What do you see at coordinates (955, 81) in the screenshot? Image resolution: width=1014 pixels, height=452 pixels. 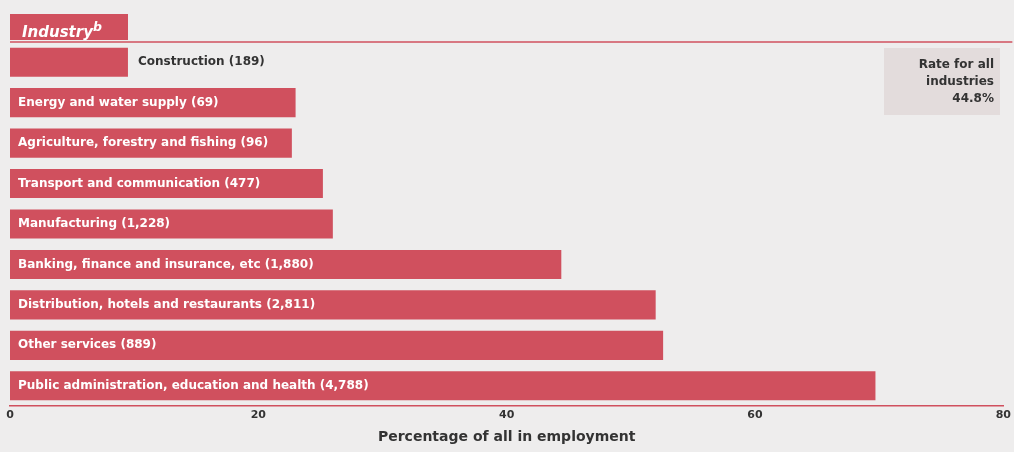 I see `annotation: Rate for all industries 44.8%` at bounding box center [955, 81].